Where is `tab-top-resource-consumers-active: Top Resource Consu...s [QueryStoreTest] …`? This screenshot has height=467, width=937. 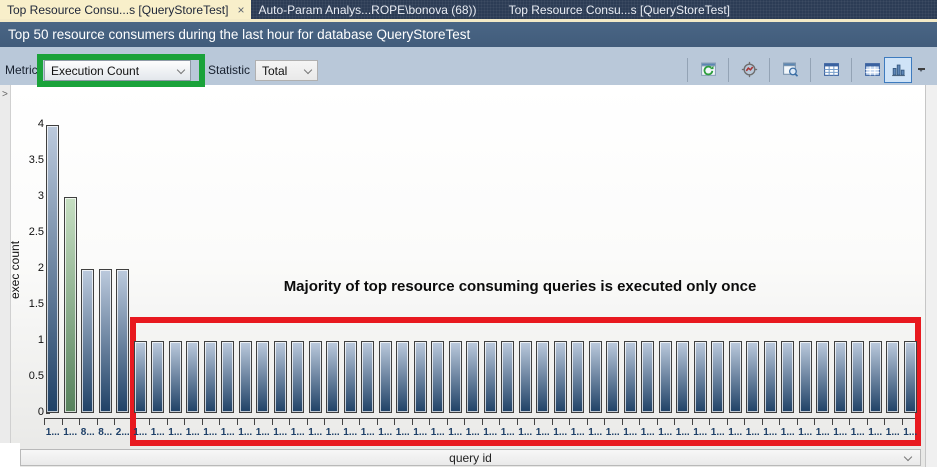 tab-top-resource-consumers-active: Top Resource Consu...s [QueryStoreTest] … is located at coordinates (126, 9).